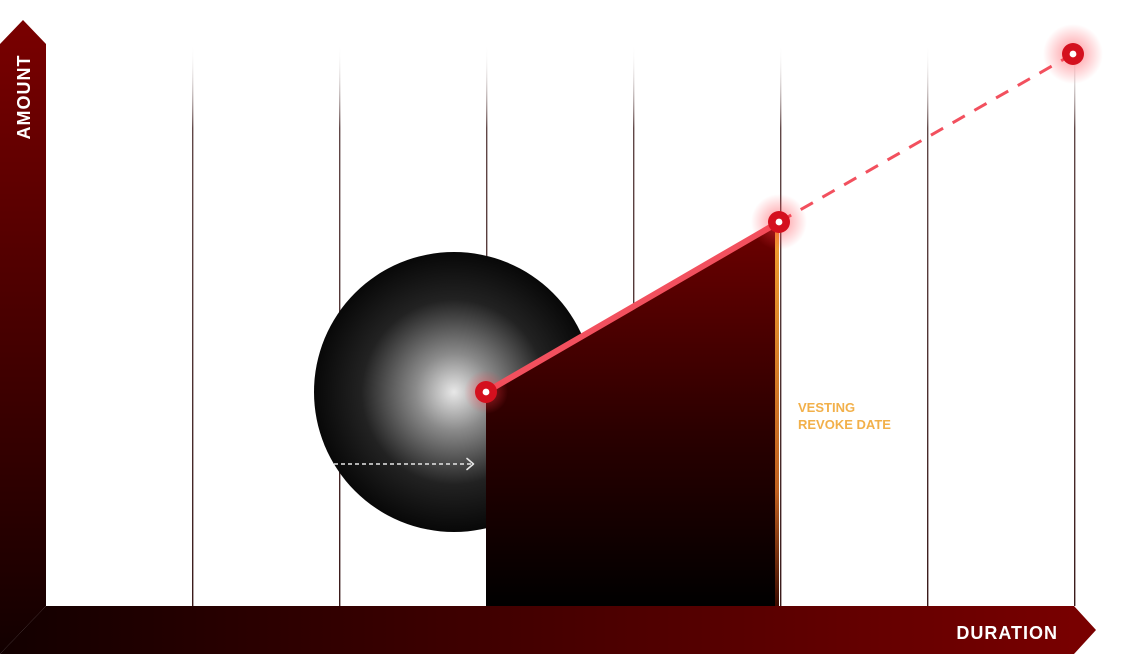  I want to click on projected-vesting-line, so click(926, 138).